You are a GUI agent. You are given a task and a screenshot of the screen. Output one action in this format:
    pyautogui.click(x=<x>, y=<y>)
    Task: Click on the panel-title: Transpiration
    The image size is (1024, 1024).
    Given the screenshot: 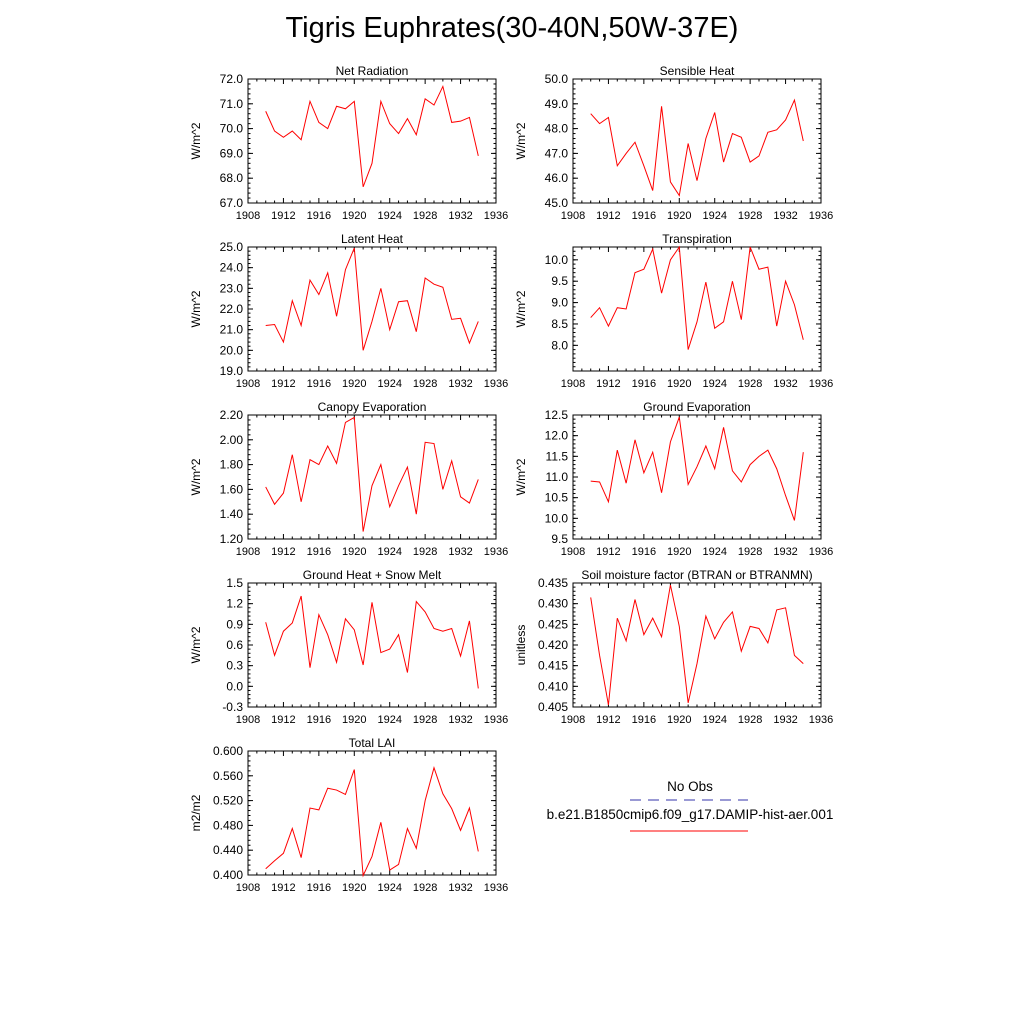 What is the action you would take?
    pyautogui.click(x=697, y=239)
    